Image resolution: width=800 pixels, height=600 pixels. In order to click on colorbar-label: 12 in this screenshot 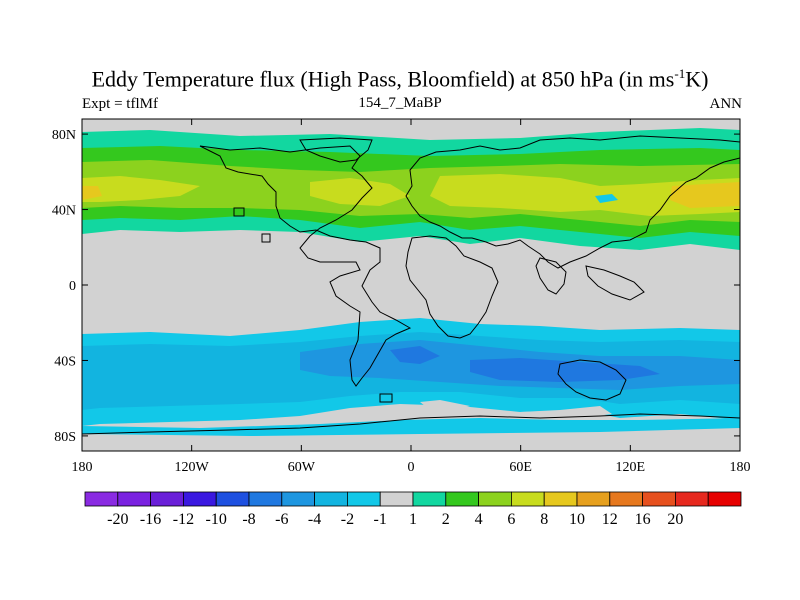, I will do `click(610, 519)`.